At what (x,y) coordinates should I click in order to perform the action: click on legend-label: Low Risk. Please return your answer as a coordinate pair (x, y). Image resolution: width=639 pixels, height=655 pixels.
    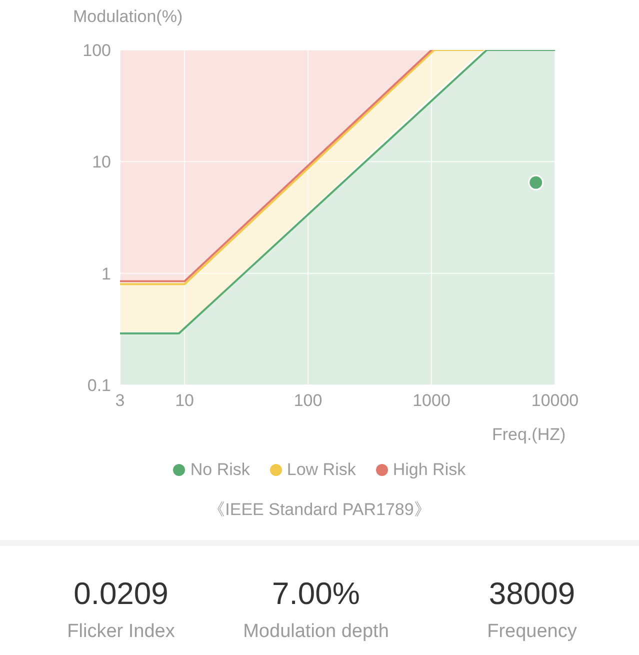
    Looking at the image, I should click on (321, 470).